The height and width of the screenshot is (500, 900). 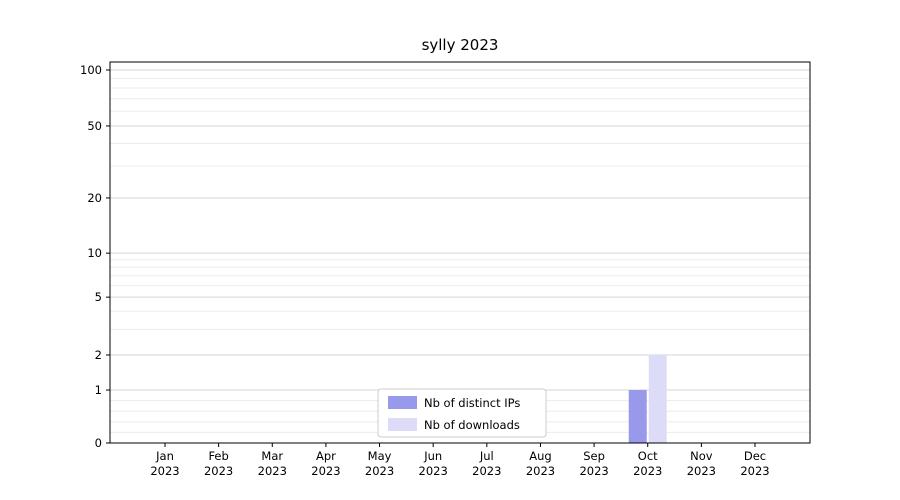 I want to click on y-tick-label: 5, so click(x=98, y=297).